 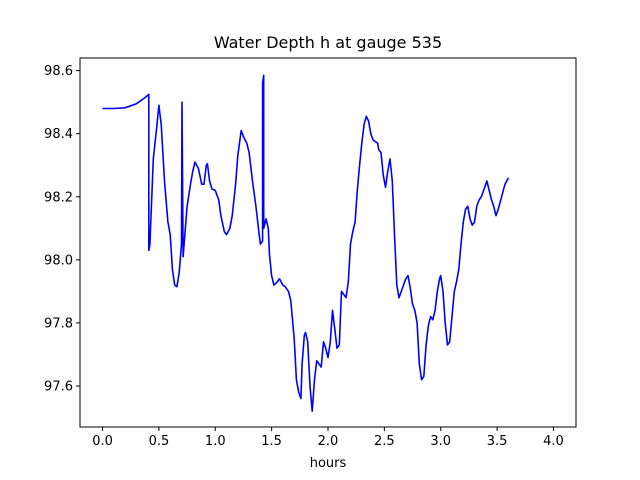 I want to click on y-axis: 97.6 97.8 98.0 98.2 98.4 98.6, so click(x=62, y=229).